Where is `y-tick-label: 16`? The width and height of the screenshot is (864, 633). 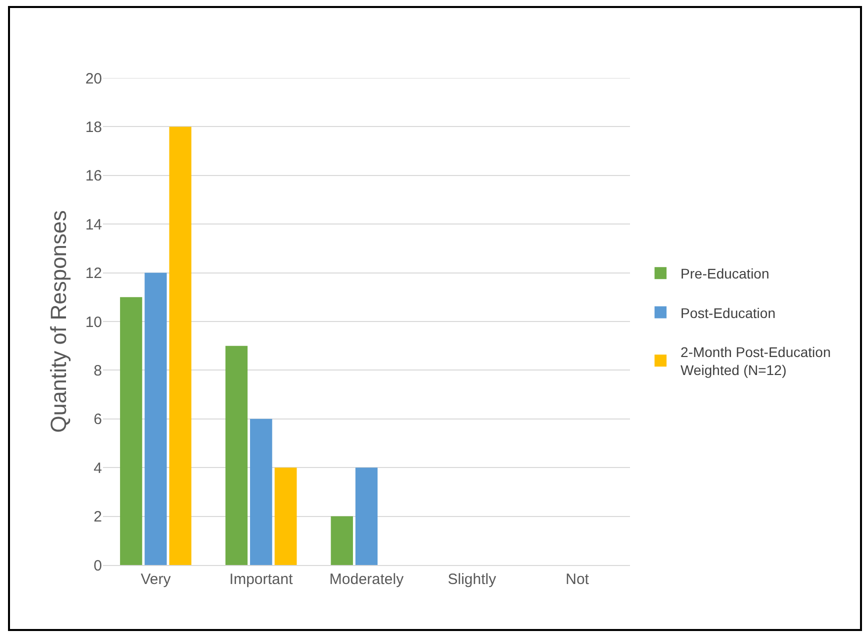
y-tick-label: 16 is located at coordinates (93, 176).